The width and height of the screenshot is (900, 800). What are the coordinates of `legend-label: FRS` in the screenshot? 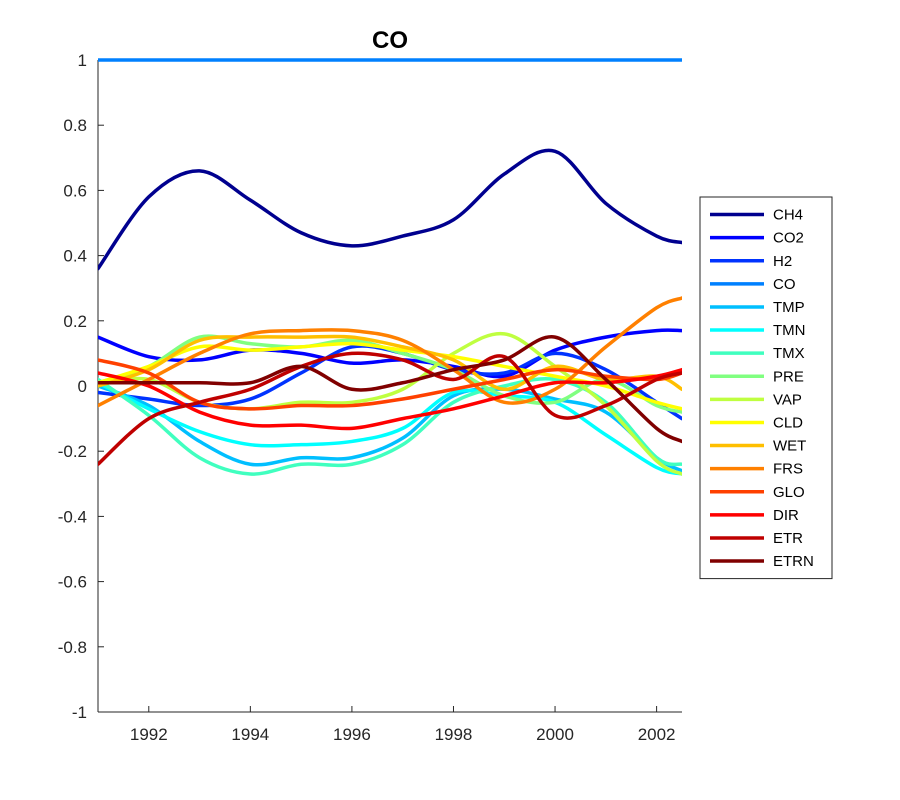 It's located at (788, 469).